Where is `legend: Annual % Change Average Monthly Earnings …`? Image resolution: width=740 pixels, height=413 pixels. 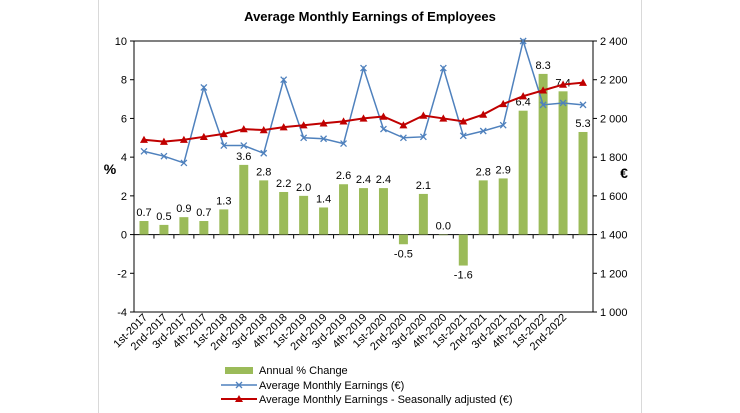
legend: Annual % Change Average Monthly Earnings … is located at coordinates (367, 385).